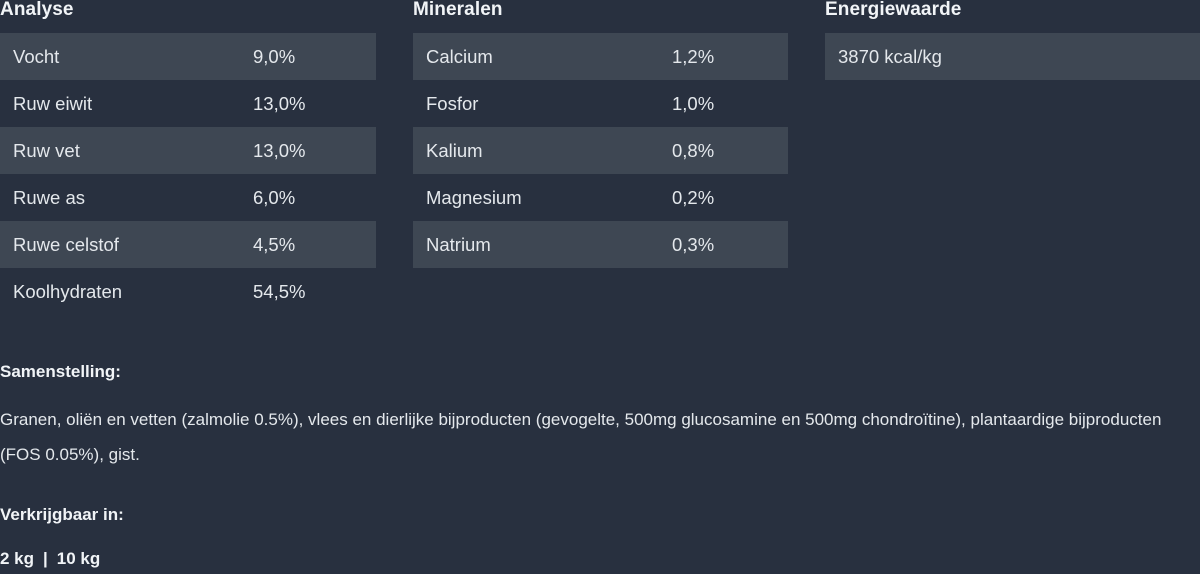 The height and width of the screenshot is (574, 1200). What do you see at coordinates (274, 244) in the screenshot?
I see `row-value: 4,5%` at bounding box center [274, 244].